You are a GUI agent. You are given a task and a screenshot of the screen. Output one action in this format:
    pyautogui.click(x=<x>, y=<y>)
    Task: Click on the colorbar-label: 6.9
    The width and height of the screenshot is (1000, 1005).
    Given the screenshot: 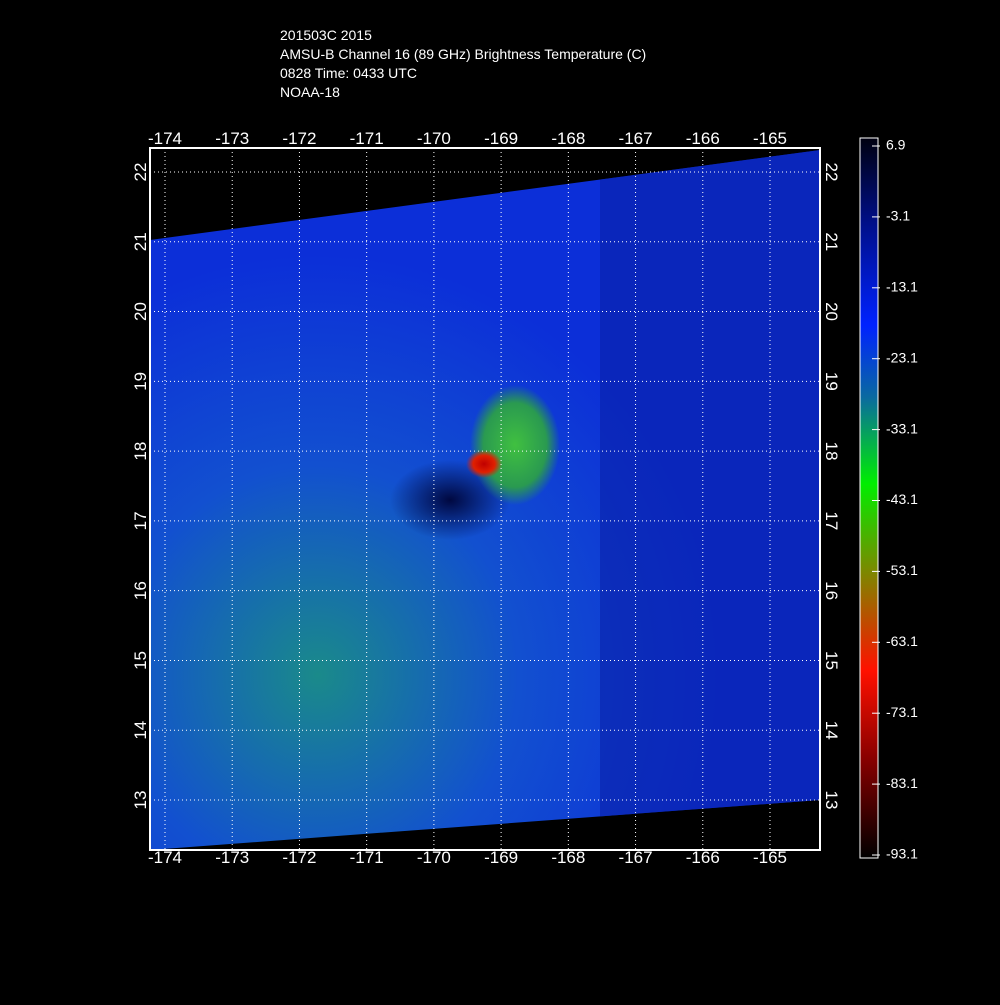 What is the action you would take?
    pyautogui.click(x=896, y=145)
    